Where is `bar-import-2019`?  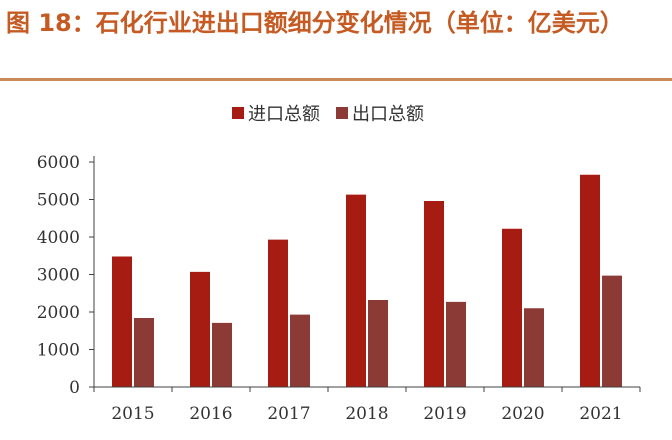 bar-import-2019 is located at coordinates (434, 294).